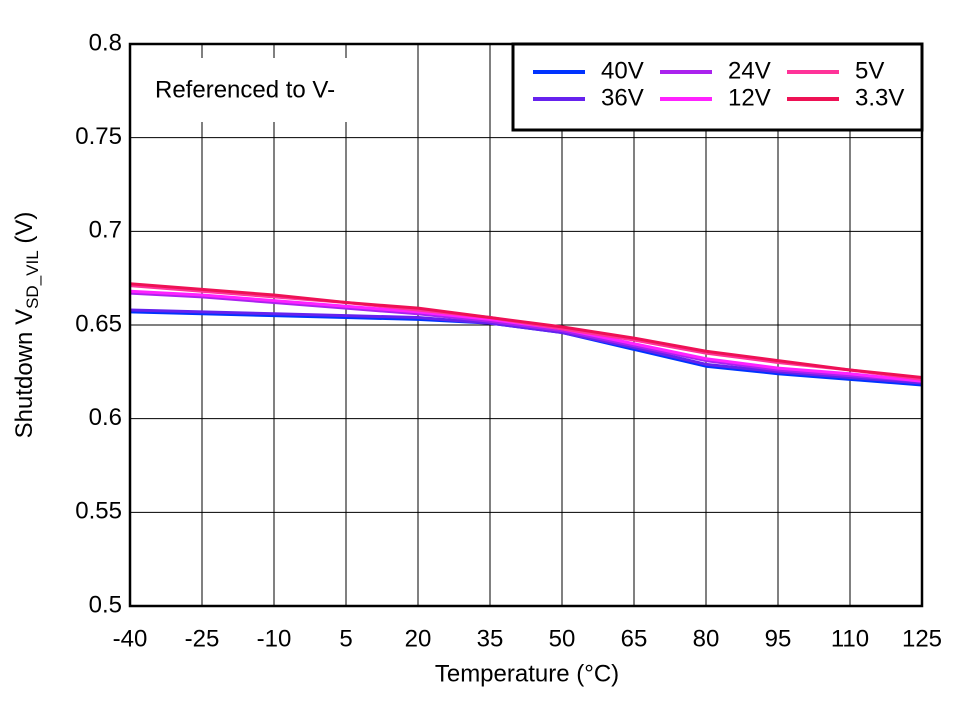 This screenshot has width=972, height=701. What do you see at coordinates (562, 638) in the screenshot?
I see `x-tick-label: 50` at bounding box center [562, 638].